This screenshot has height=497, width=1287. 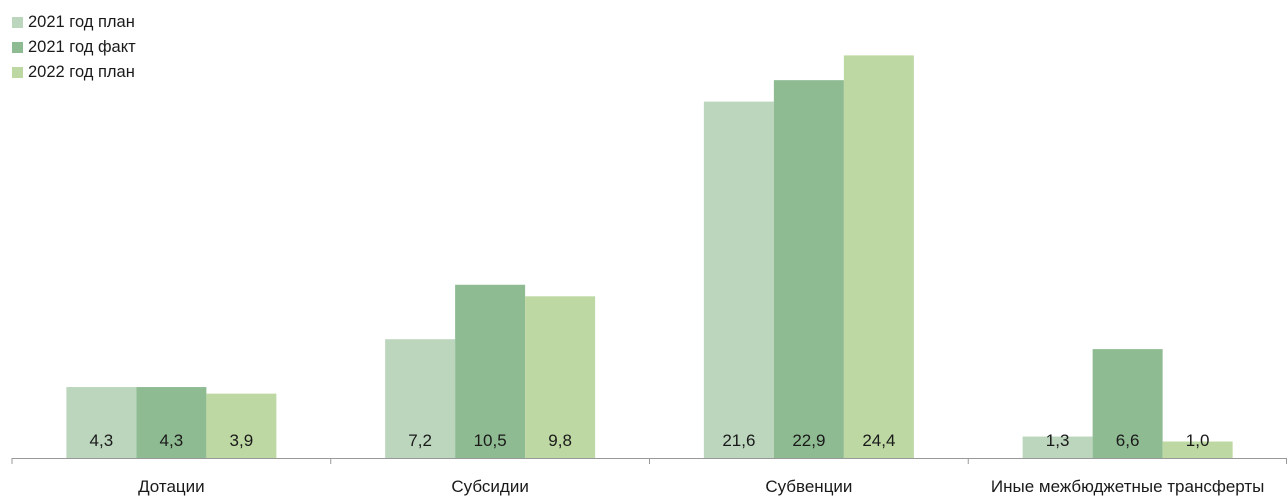 What do you see at coordinates (17, 72) in the screenshot?
I see `legend-swatch-2022-plan` at bounding box center [17, 72].